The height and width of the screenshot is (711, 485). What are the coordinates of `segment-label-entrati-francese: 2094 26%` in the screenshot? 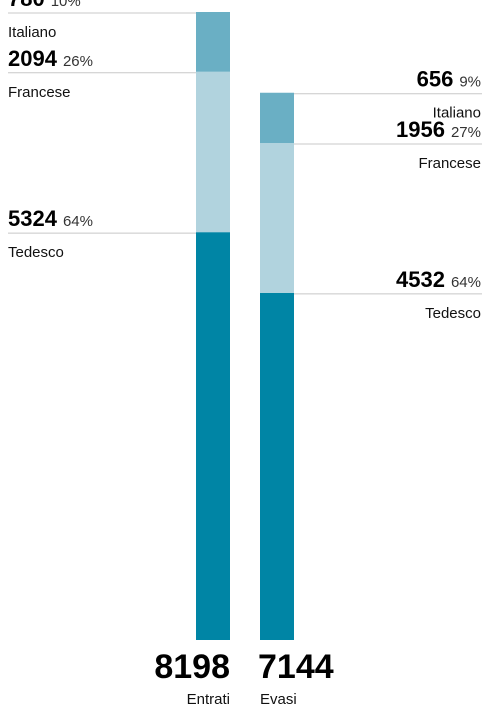 It's located at (50, 58).